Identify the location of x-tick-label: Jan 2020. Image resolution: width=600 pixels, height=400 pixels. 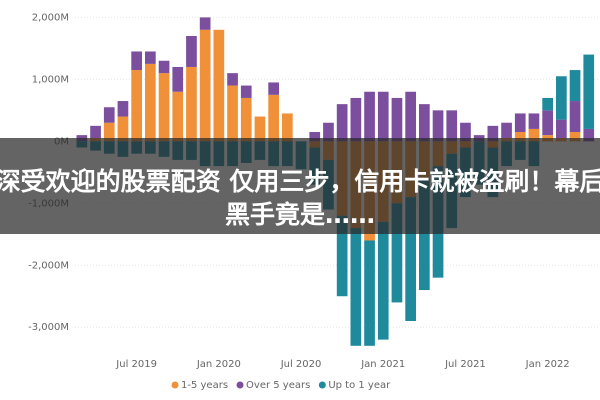
(218, 364).